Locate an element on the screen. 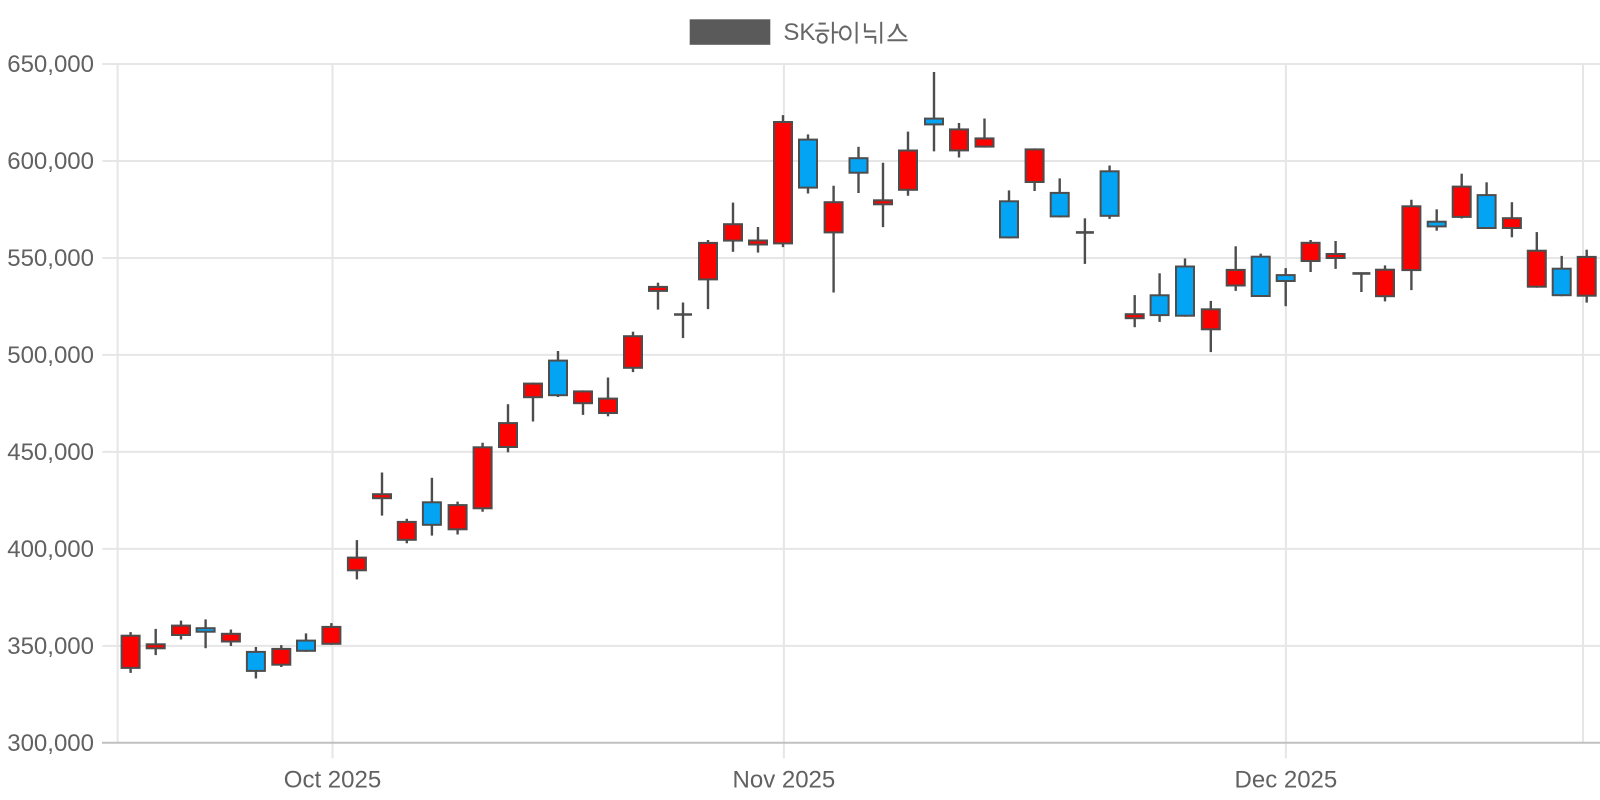  svg-text: Oct 2025 is located at coordinates (332, 779).